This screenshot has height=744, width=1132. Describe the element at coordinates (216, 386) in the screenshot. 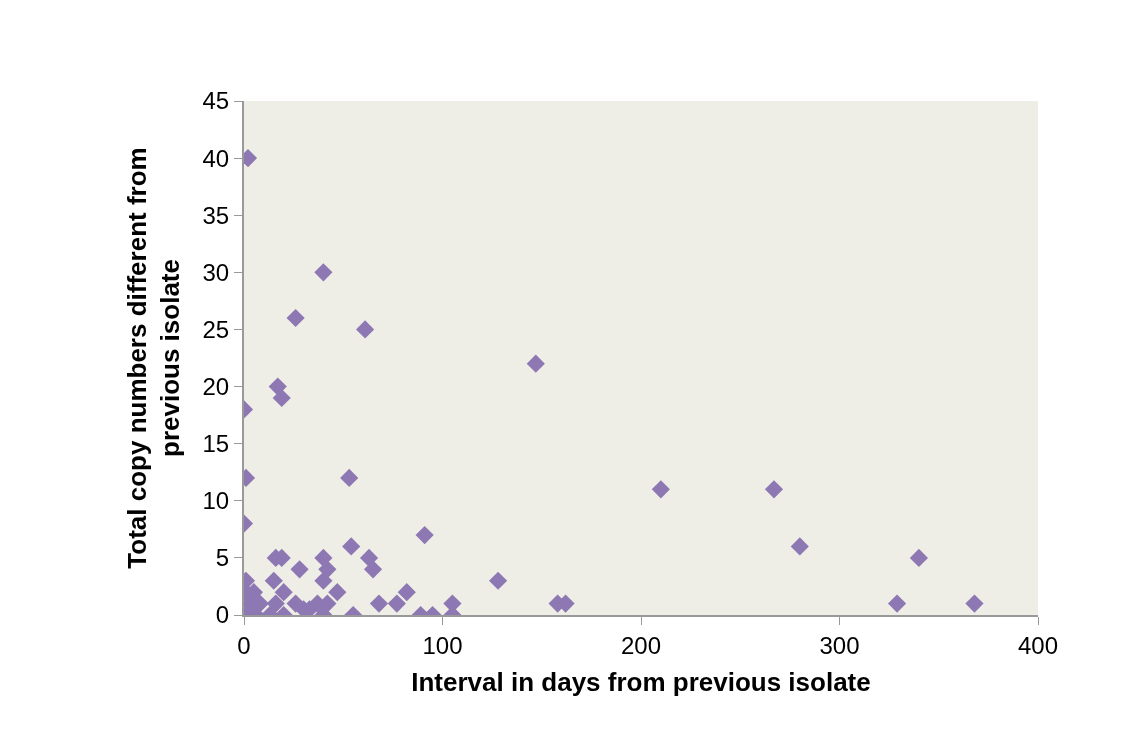

I see `y-tick-label: 20` at that location.